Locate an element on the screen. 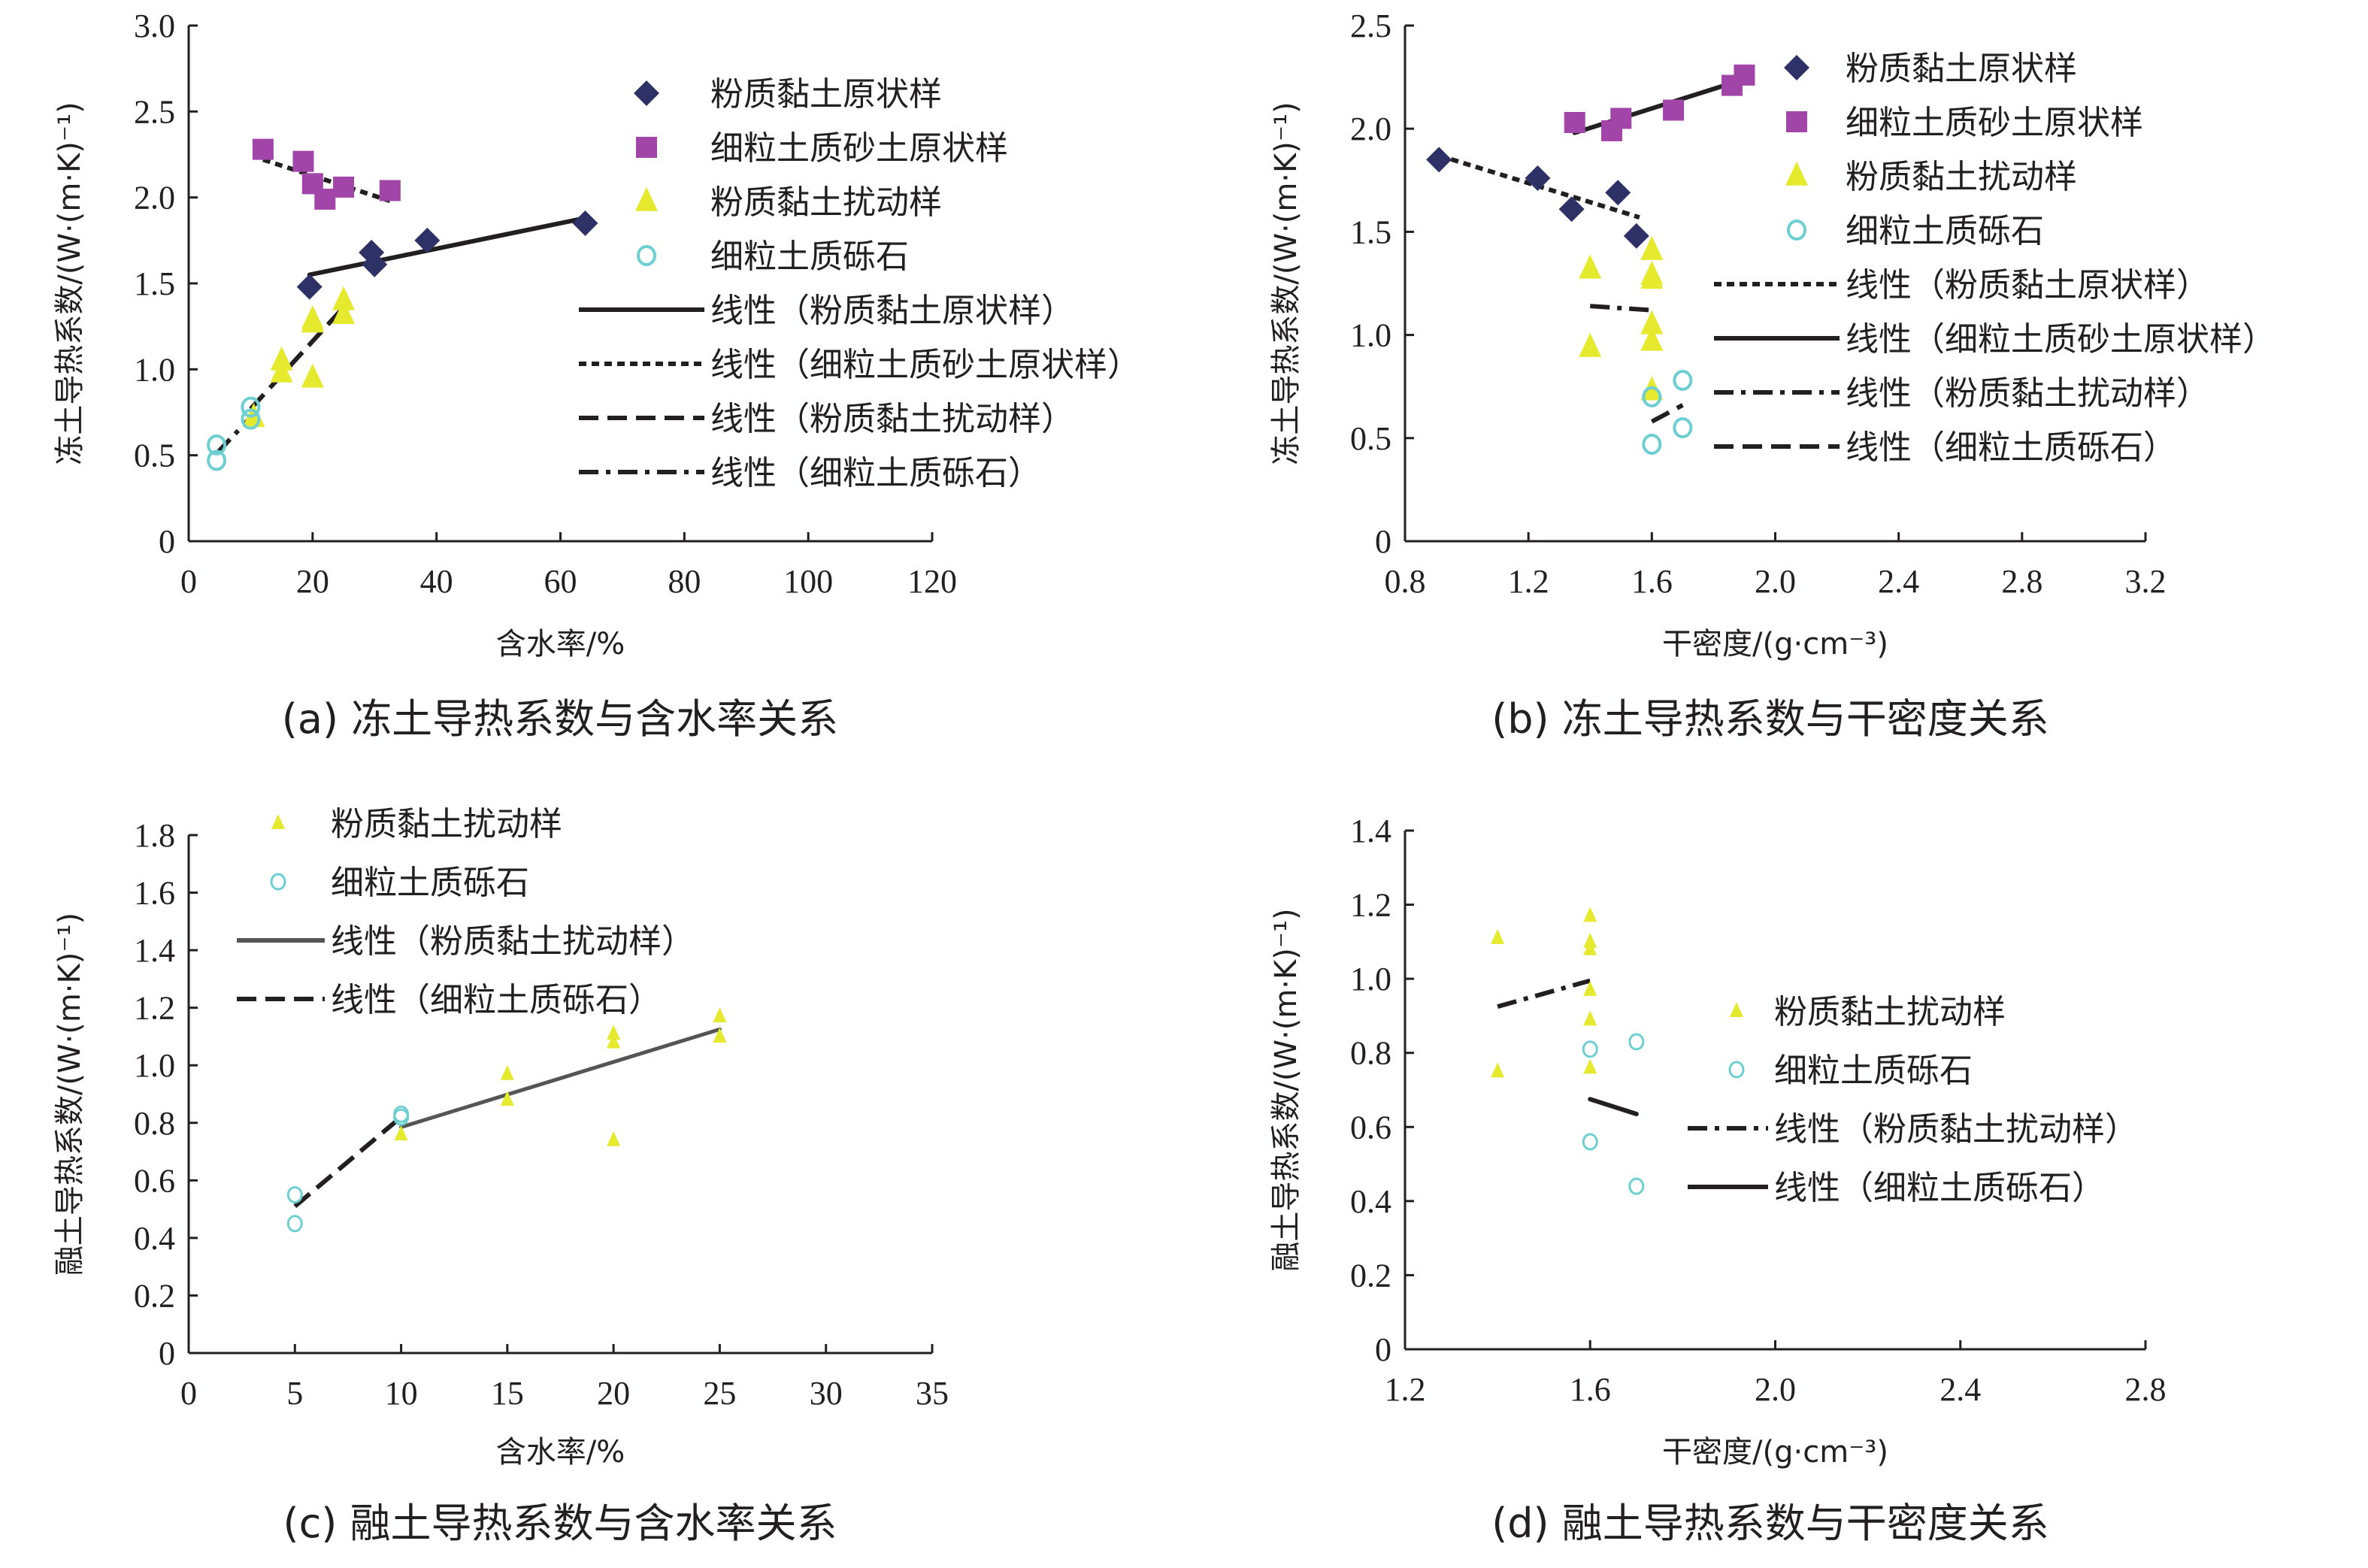  x-tick-label: 2.8 is located at coordinates (2021, 581).